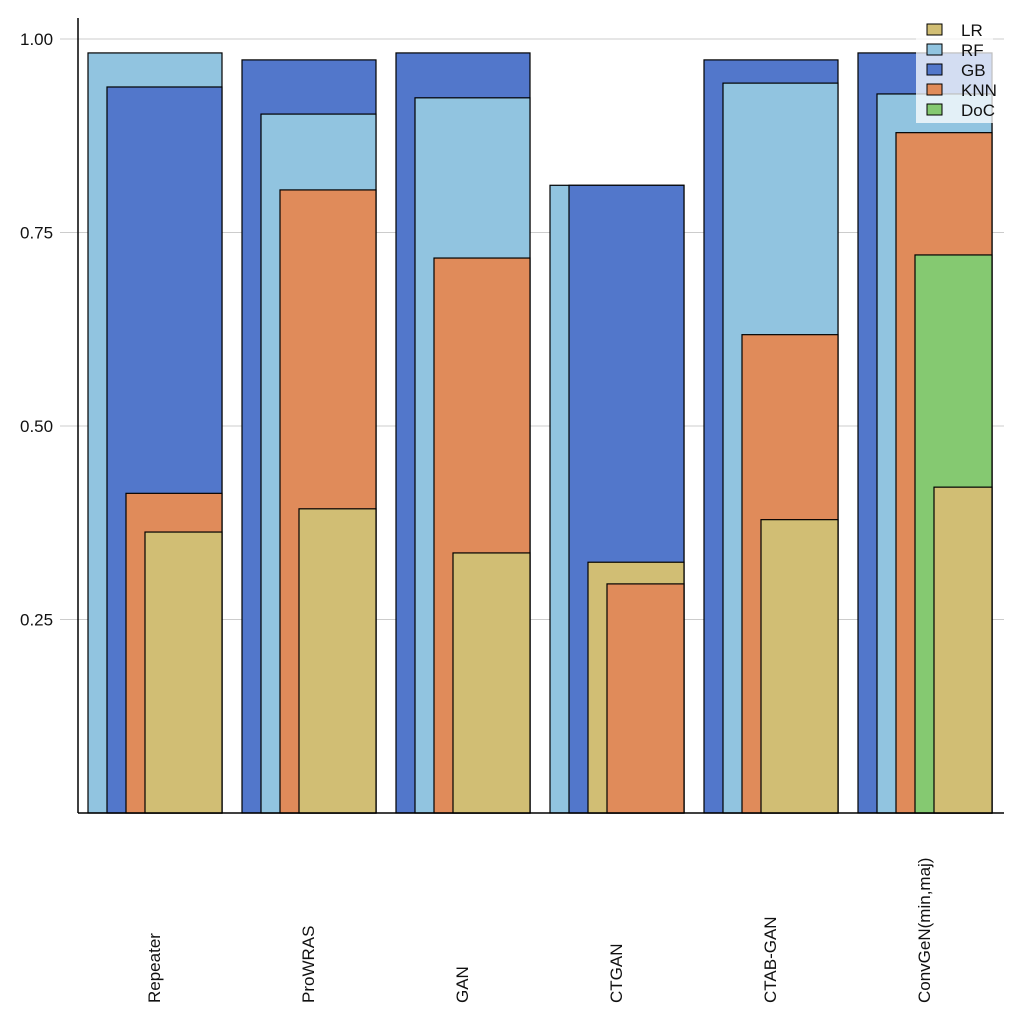  I want to click on x-tick-label: CTGAN, so click(616, 974).